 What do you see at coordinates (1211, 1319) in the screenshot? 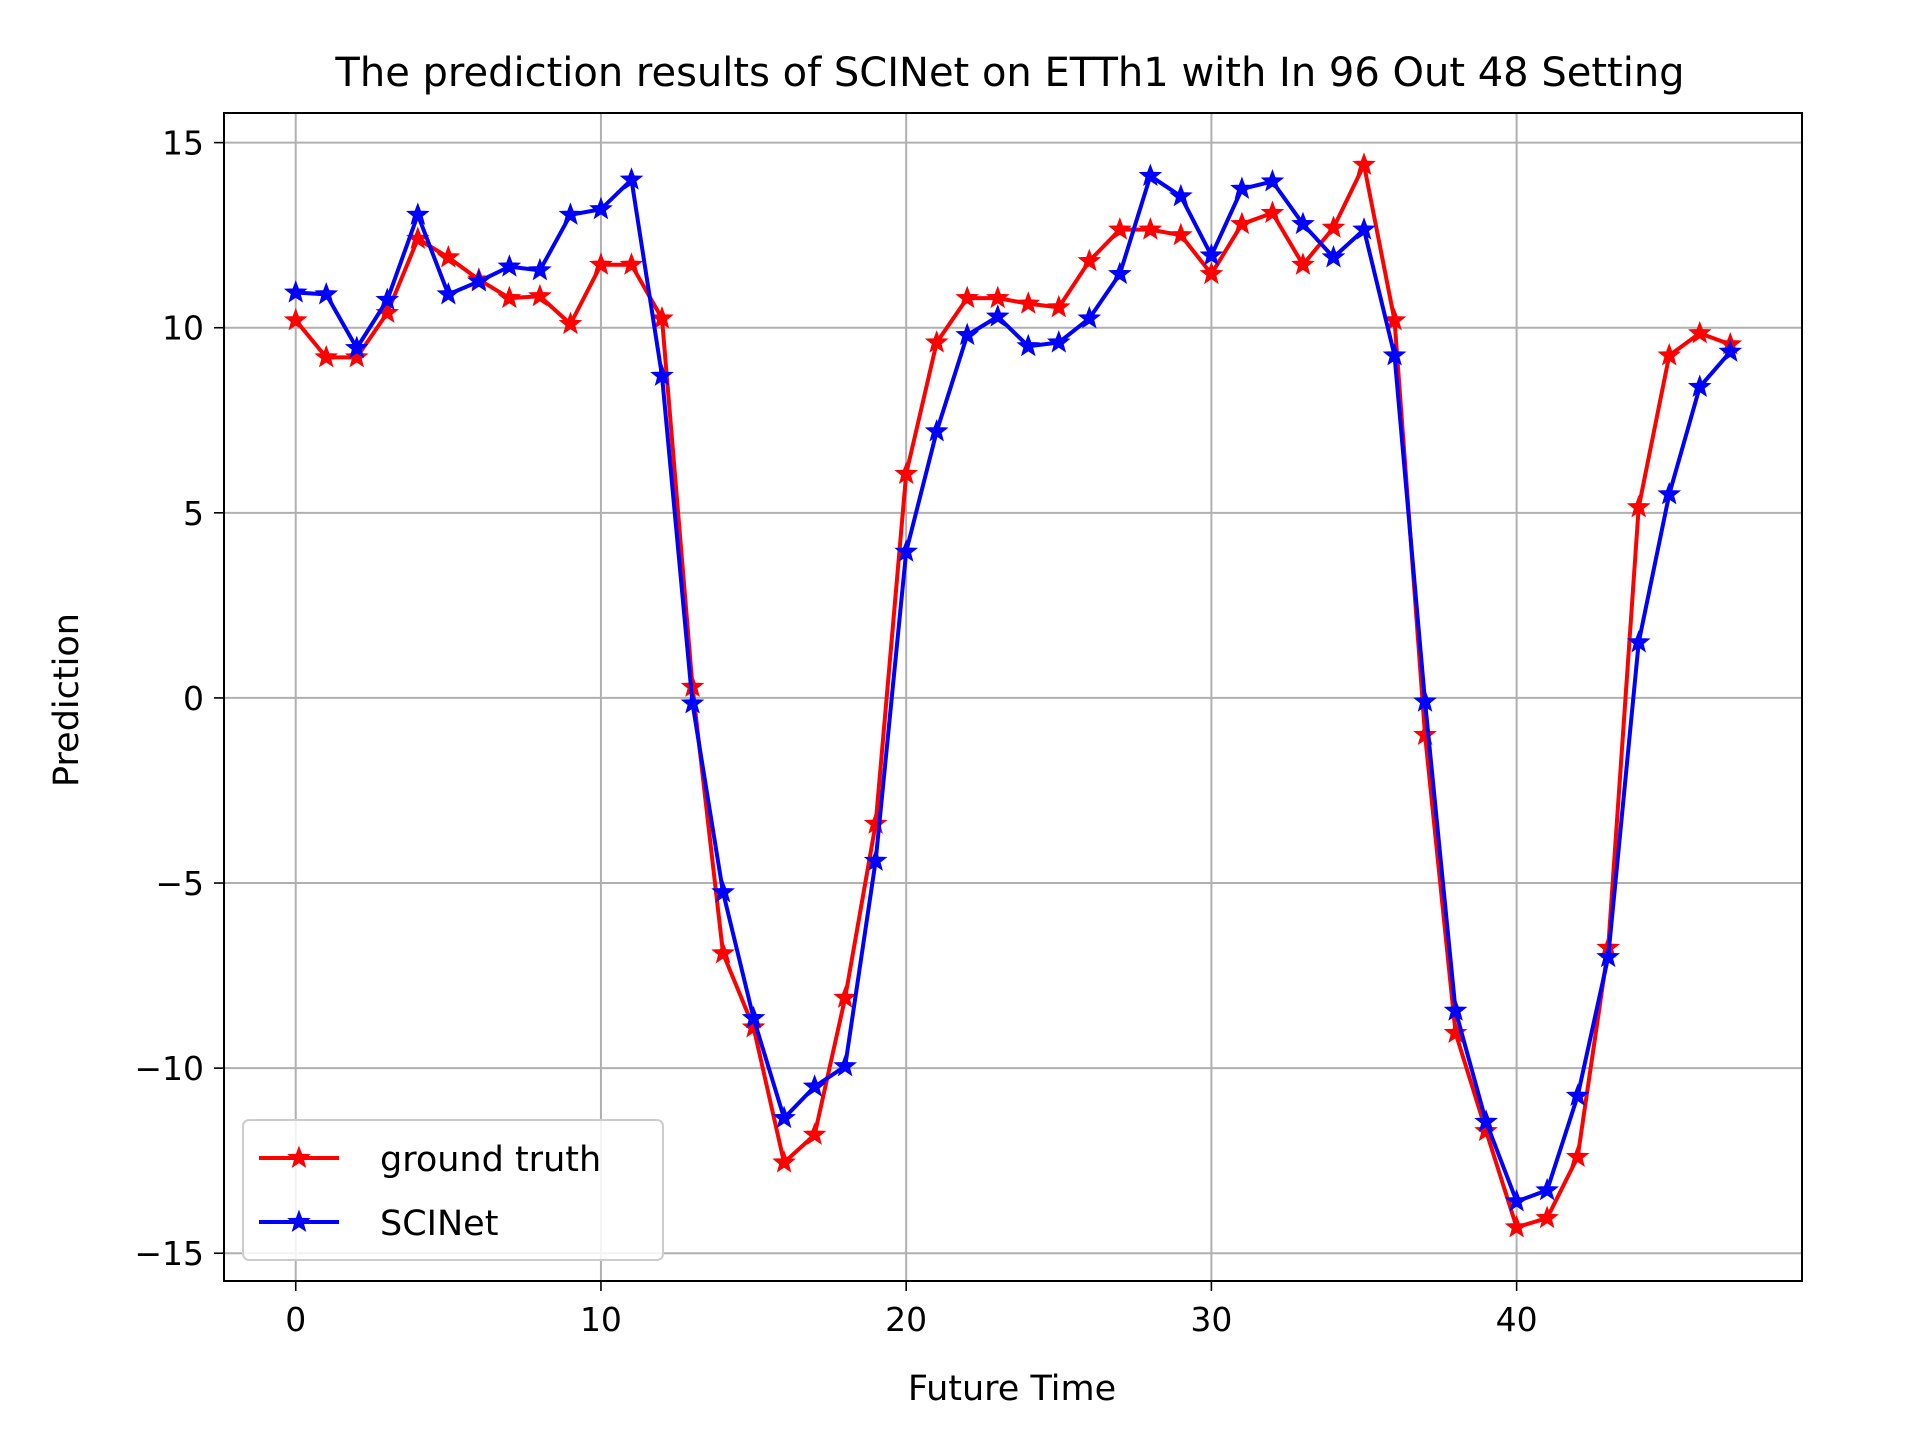
I see `x-tick-label: 30` at bounding box center [1211, 1319].